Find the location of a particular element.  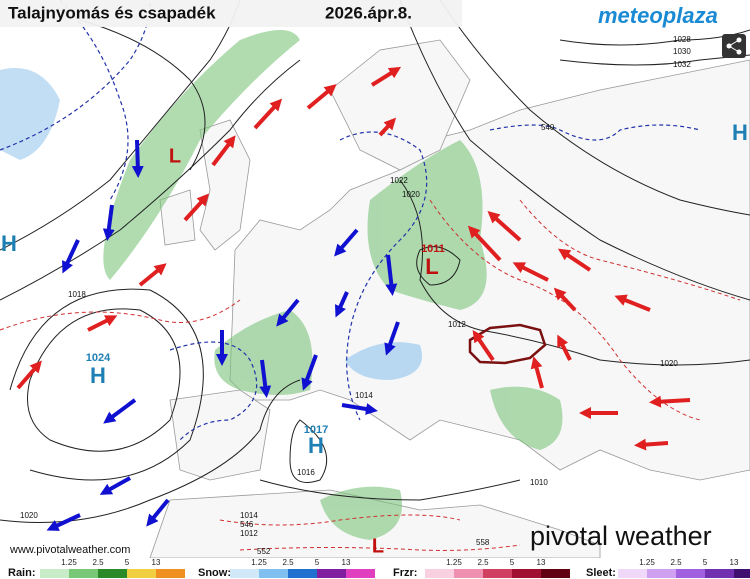

center-letter: L is located at coordinates (175, 156).